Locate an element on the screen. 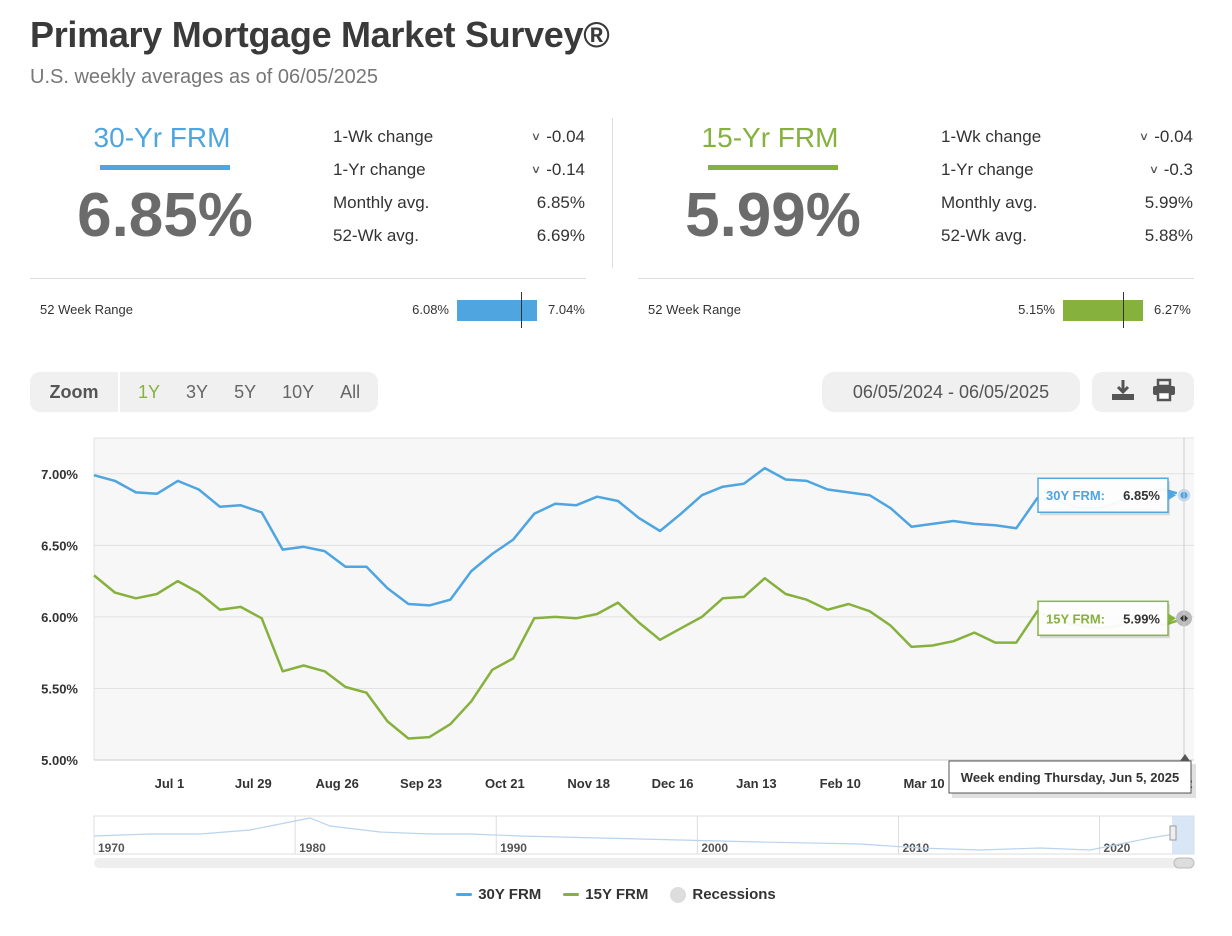 This screenshot has width=1232, height=936. stat-row: 1-Wk change ∨ -0.04 is located at coordinates (459, 136).